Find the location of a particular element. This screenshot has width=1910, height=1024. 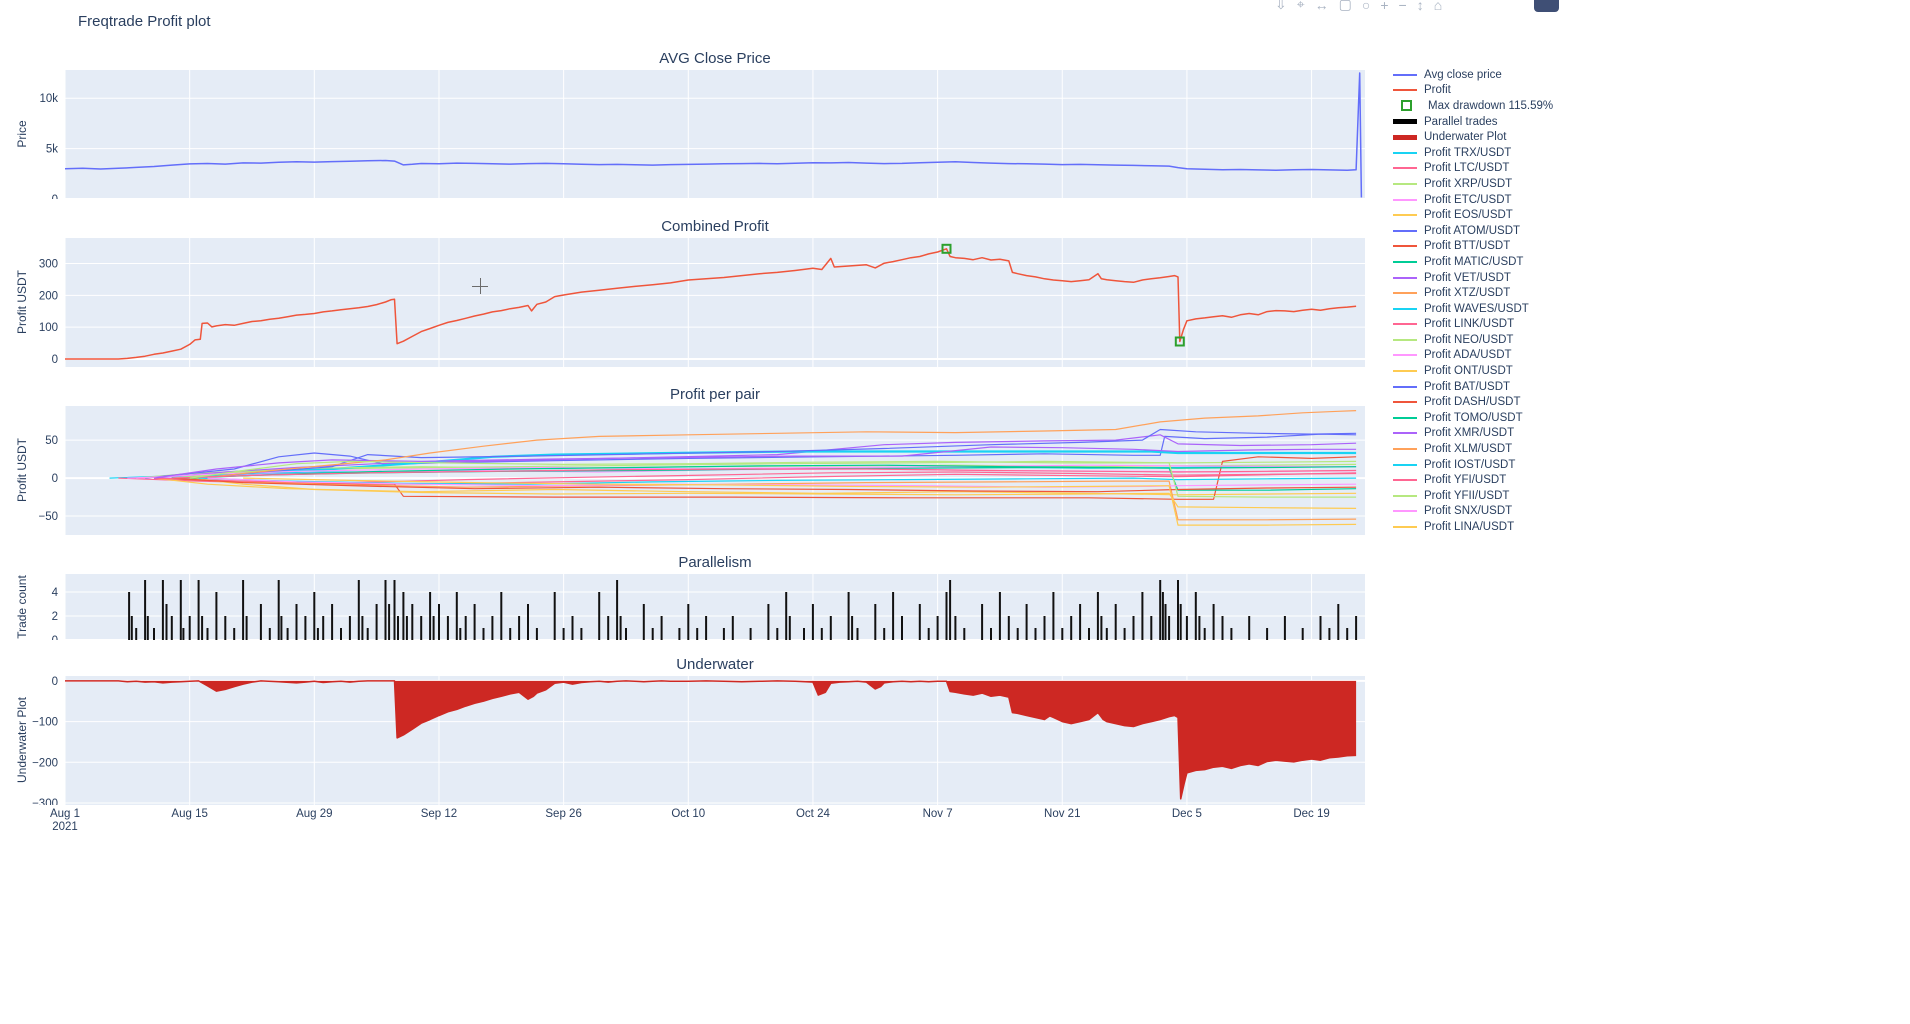

legend-label: Underwater Plot is located at coordinates (1465, 137).